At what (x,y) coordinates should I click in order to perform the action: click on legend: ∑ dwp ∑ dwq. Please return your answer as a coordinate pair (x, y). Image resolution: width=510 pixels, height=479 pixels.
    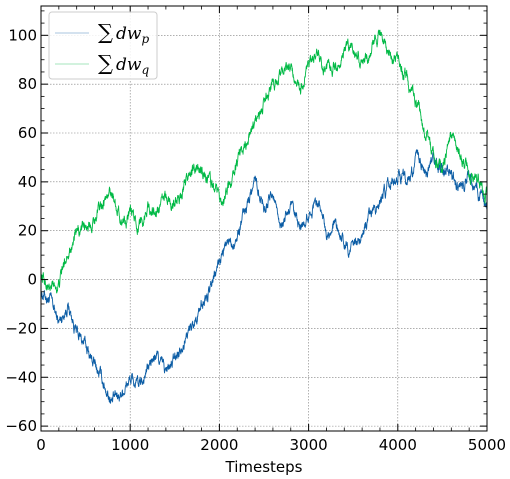
    Looking at the image, I should click on (103, 45).